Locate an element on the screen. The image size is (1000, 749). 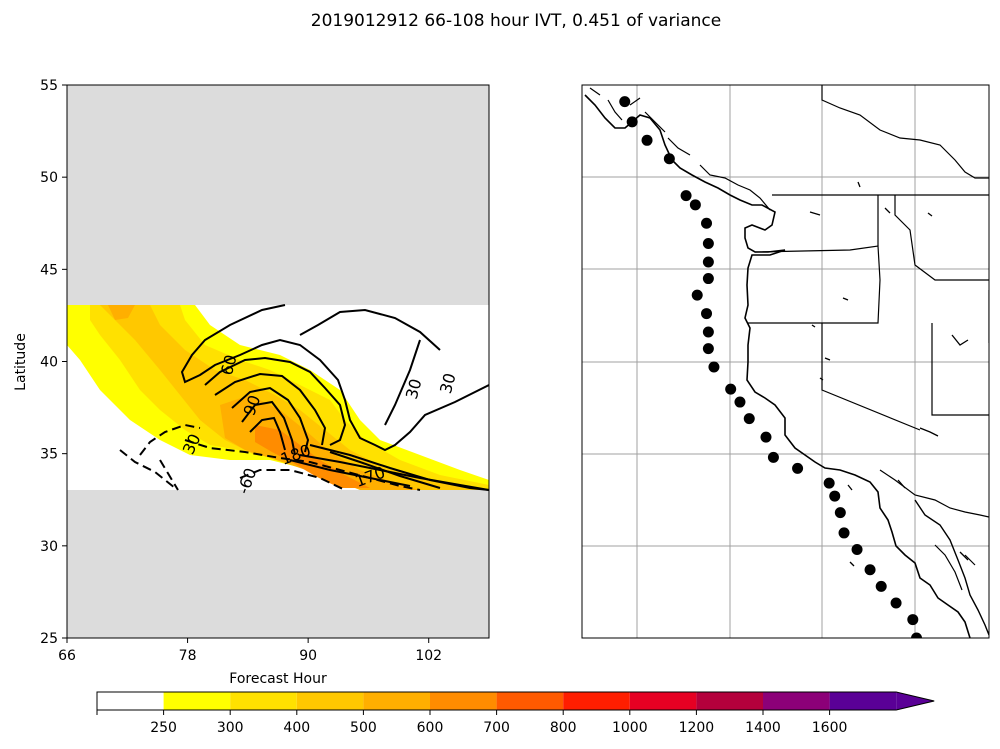
contour-label: 60 is located at coordinates (229, 365).